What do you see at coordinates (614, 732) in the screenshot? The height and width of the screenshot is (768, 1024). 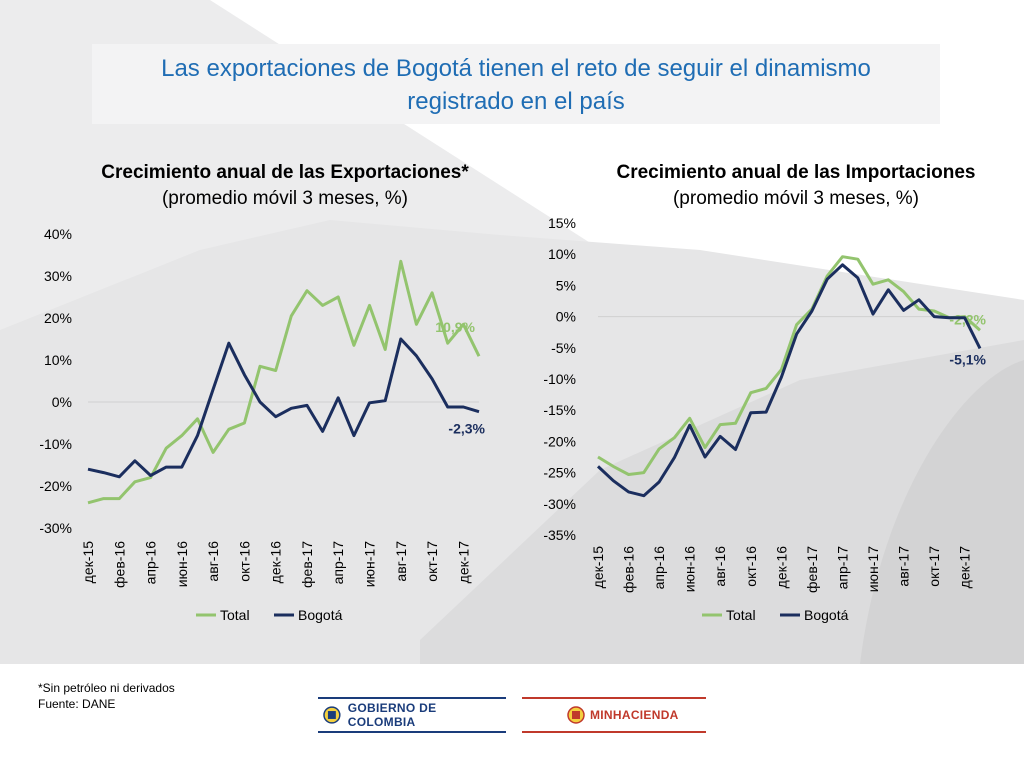 I see `minhacienda-logo-bottom-rule` at bounding box center [614, 732].